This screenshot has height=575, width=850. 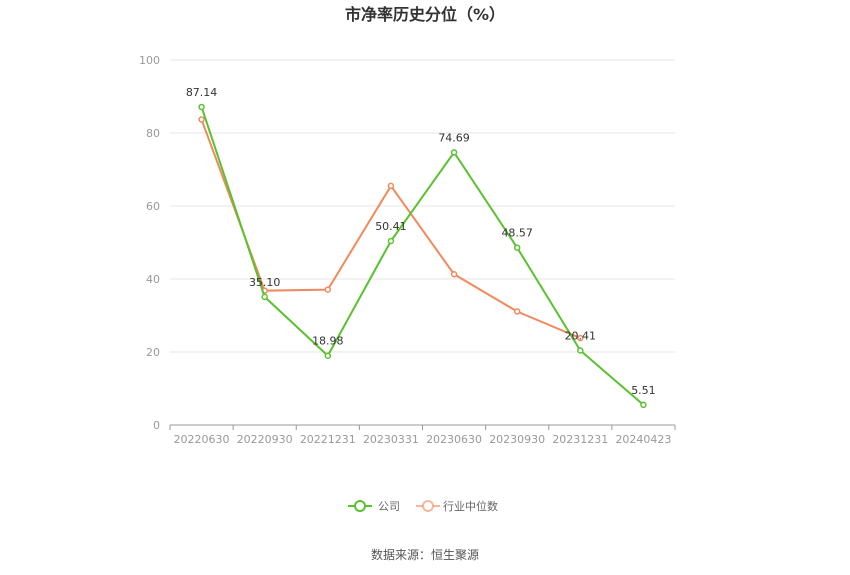 What do you see at coordinates (149, 243) in the screenshot?
I see `y-axis: 0 20 40 60 80 100` at bounding box center [149, 243].